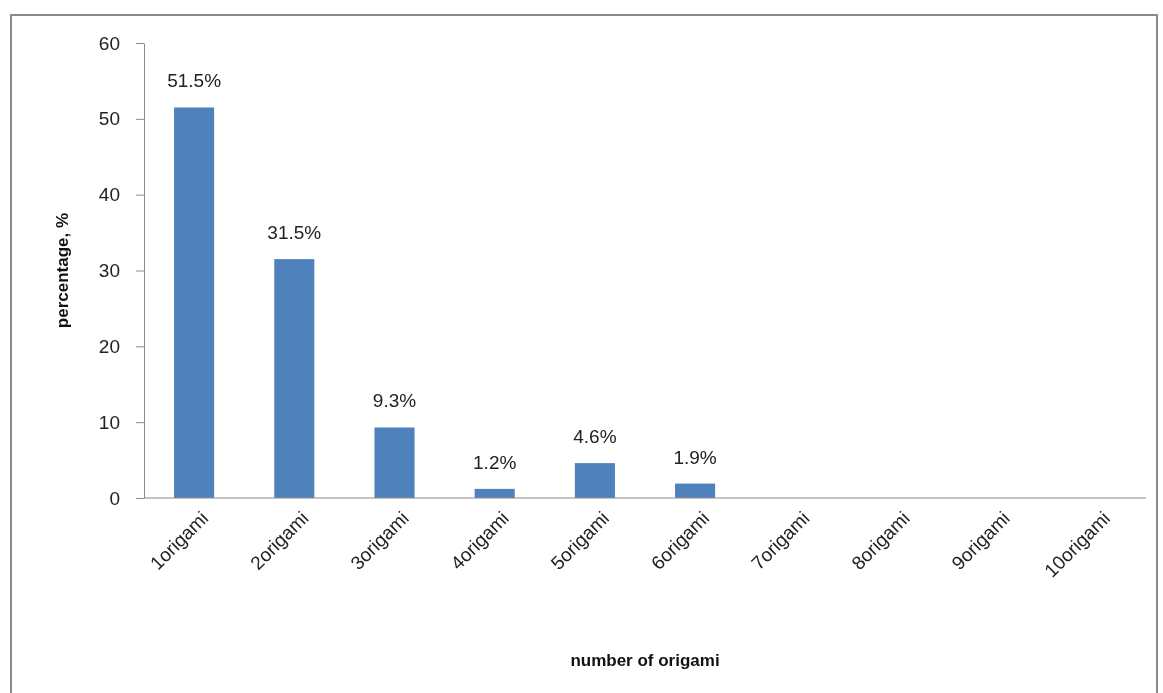 Image resolution: width=1163 pixels, height=693 pixels. I want to click on data-label: 31.5%, so click(294, 233).